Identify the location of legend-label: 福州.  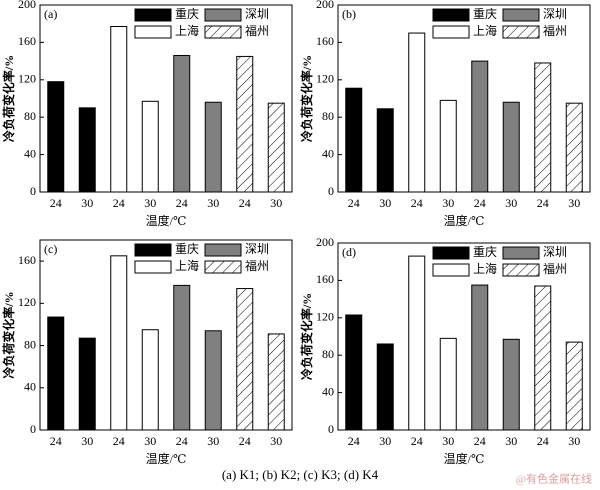
(555, 268).